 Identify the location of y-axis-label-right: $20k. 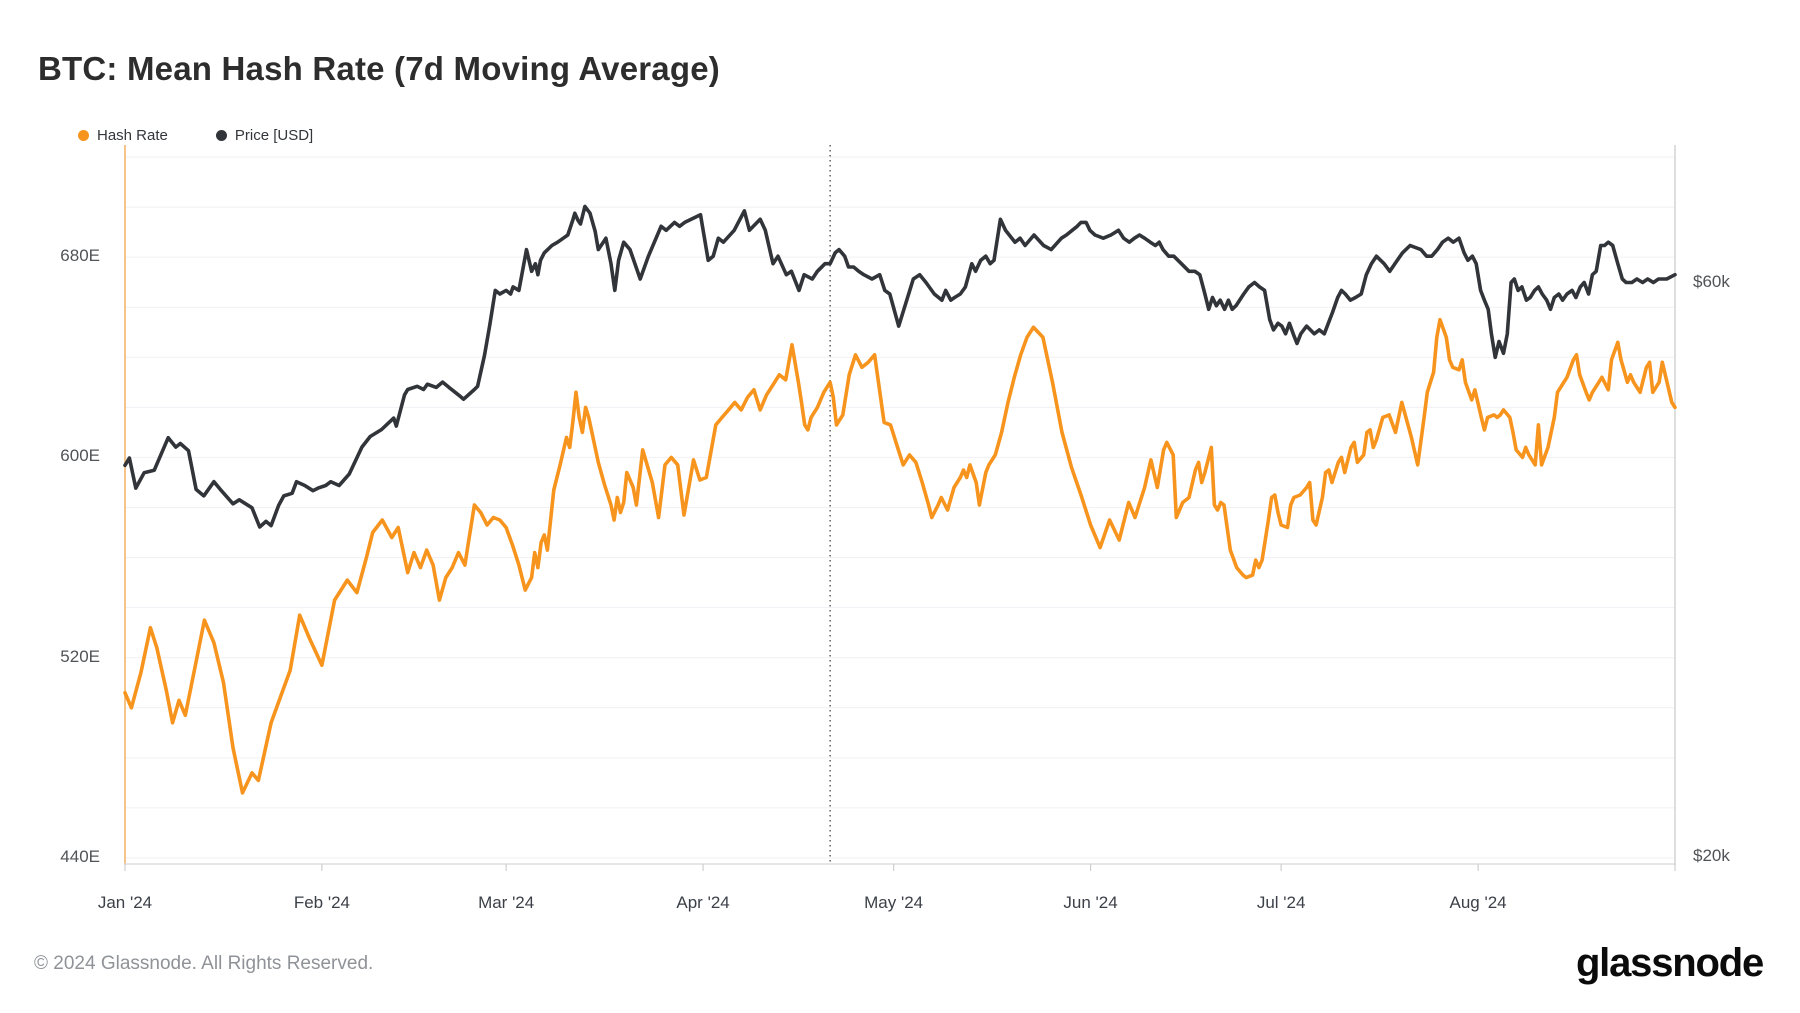
(1711, 856).